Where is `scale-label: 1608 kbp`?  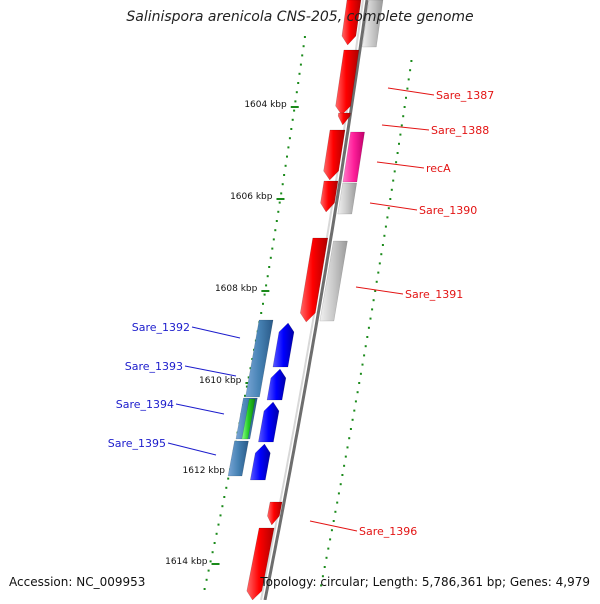 scale-label: 1608 kbp is located at coordinates (236, 289).